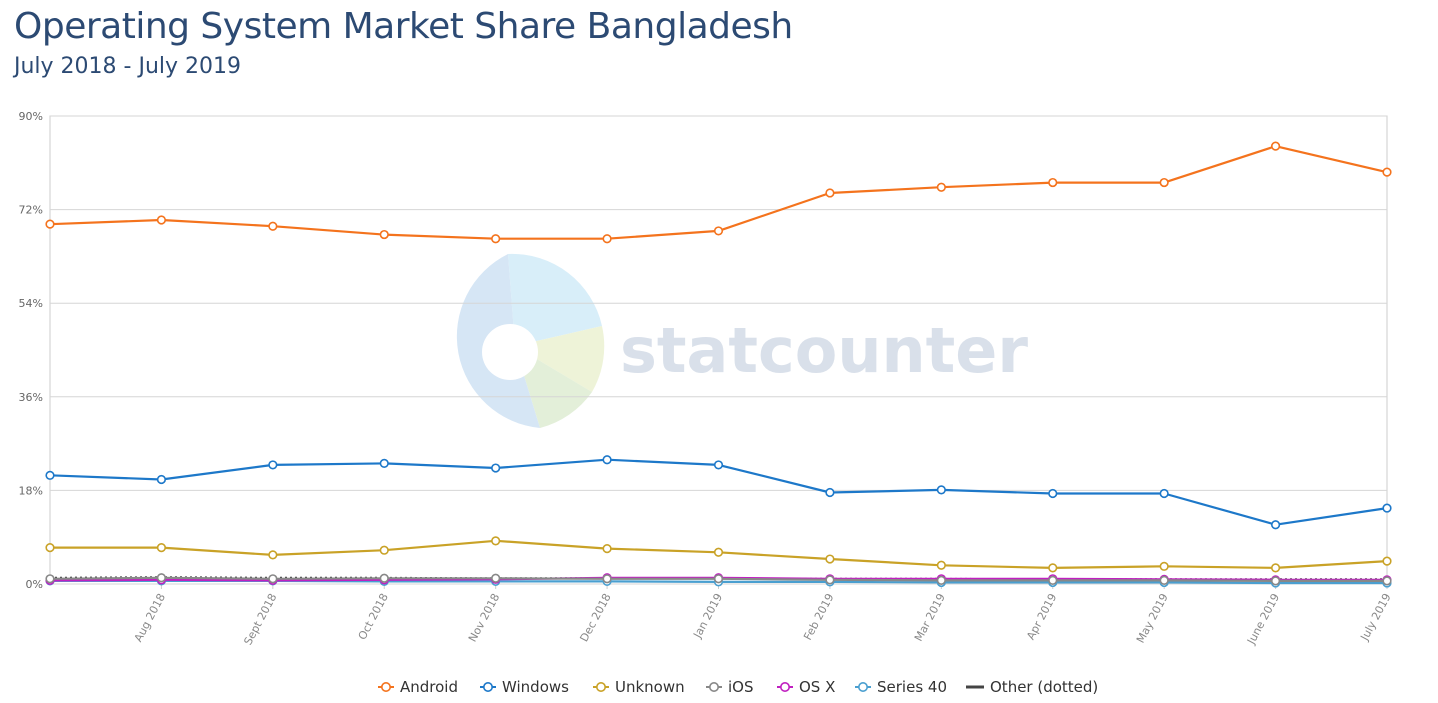 This screenshot has height=703, width=1438. I want to click on x-tick-label: July 2019, so click(1376, 617).